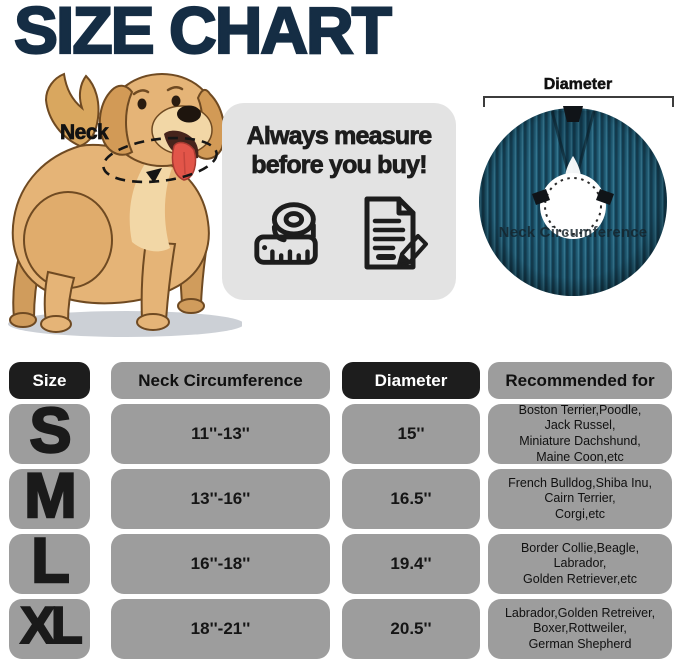  Describe the element at coordinates (286, 233) in the screenshot. I see `measuring-tape-icon` at that location.